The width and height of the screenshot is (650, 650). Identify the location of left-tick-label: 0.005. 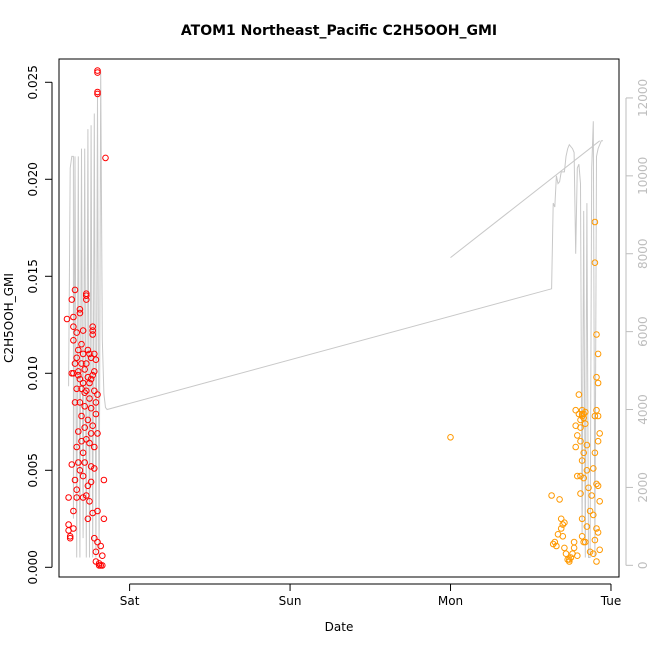
(33, 470).